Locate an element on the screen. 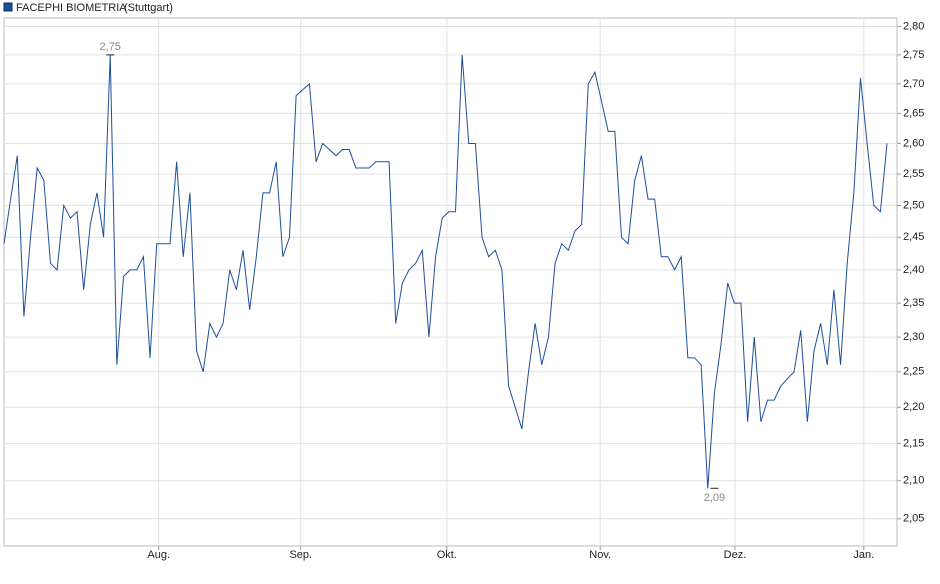  y-tick-label: 2,30 is located at coordinates (913, 337).